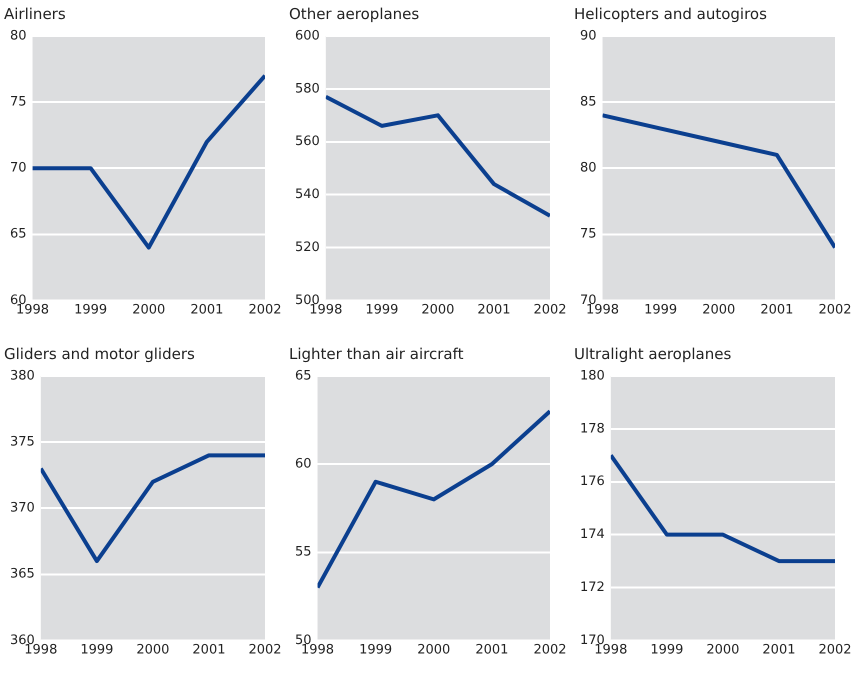  What do you see at coordinates (307, 194) in the screenshot?
I see `y-tick-label: 540` at bounding box center [307, 194].